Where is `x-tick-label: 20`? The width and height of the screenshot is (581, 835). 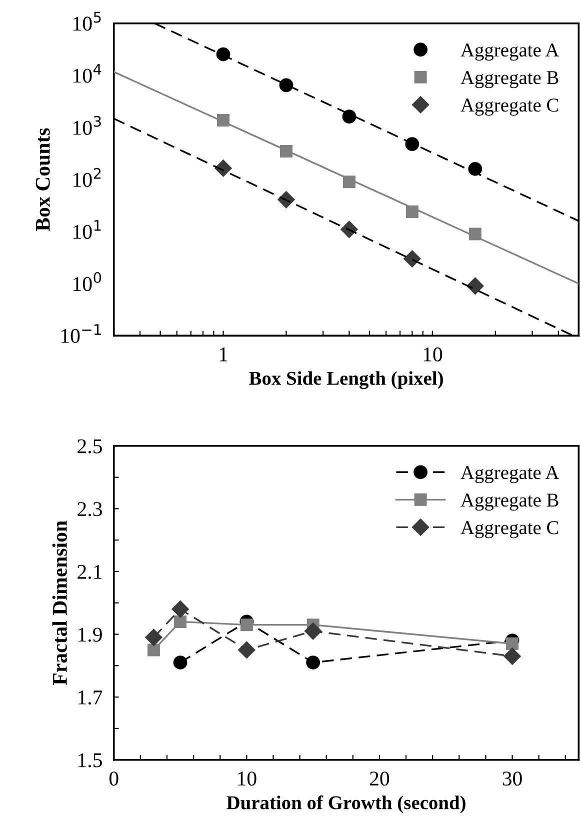 x-tick-label: 20 is located at coordinates (380, 779).